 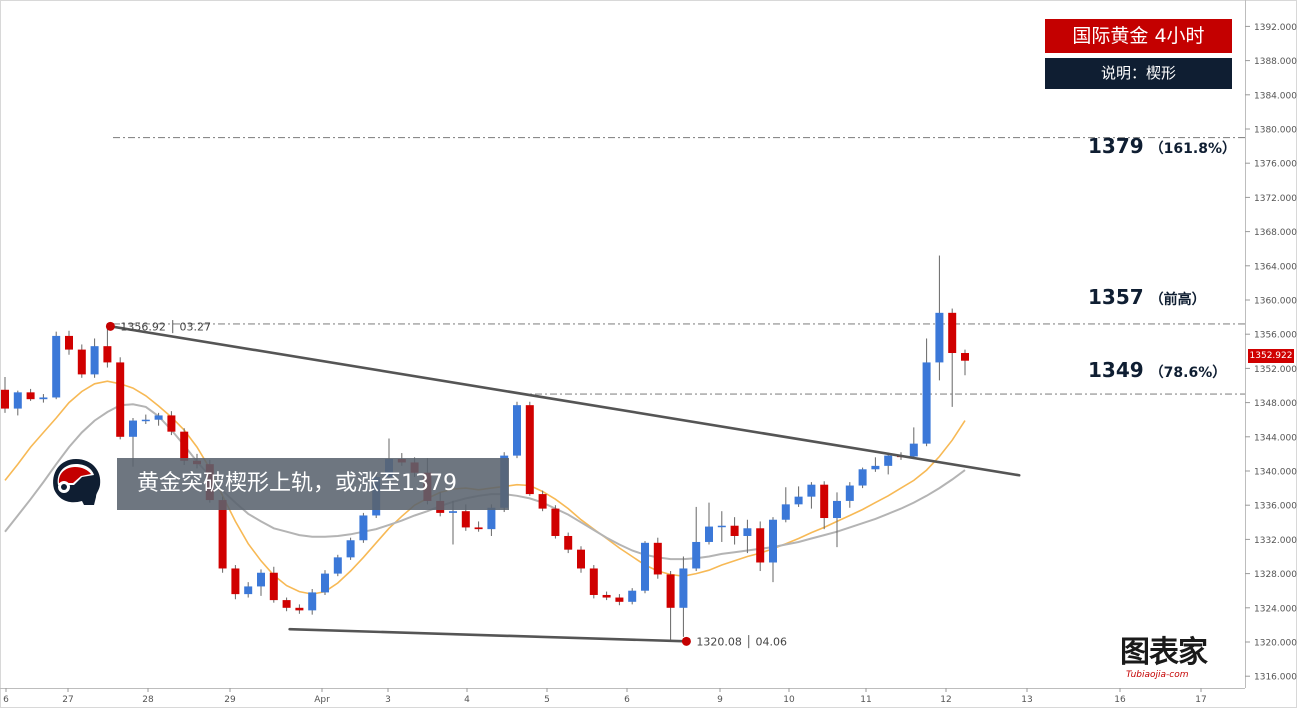 I want to click on y-tick-label: 1348.000, so click(x=1275, y=404).